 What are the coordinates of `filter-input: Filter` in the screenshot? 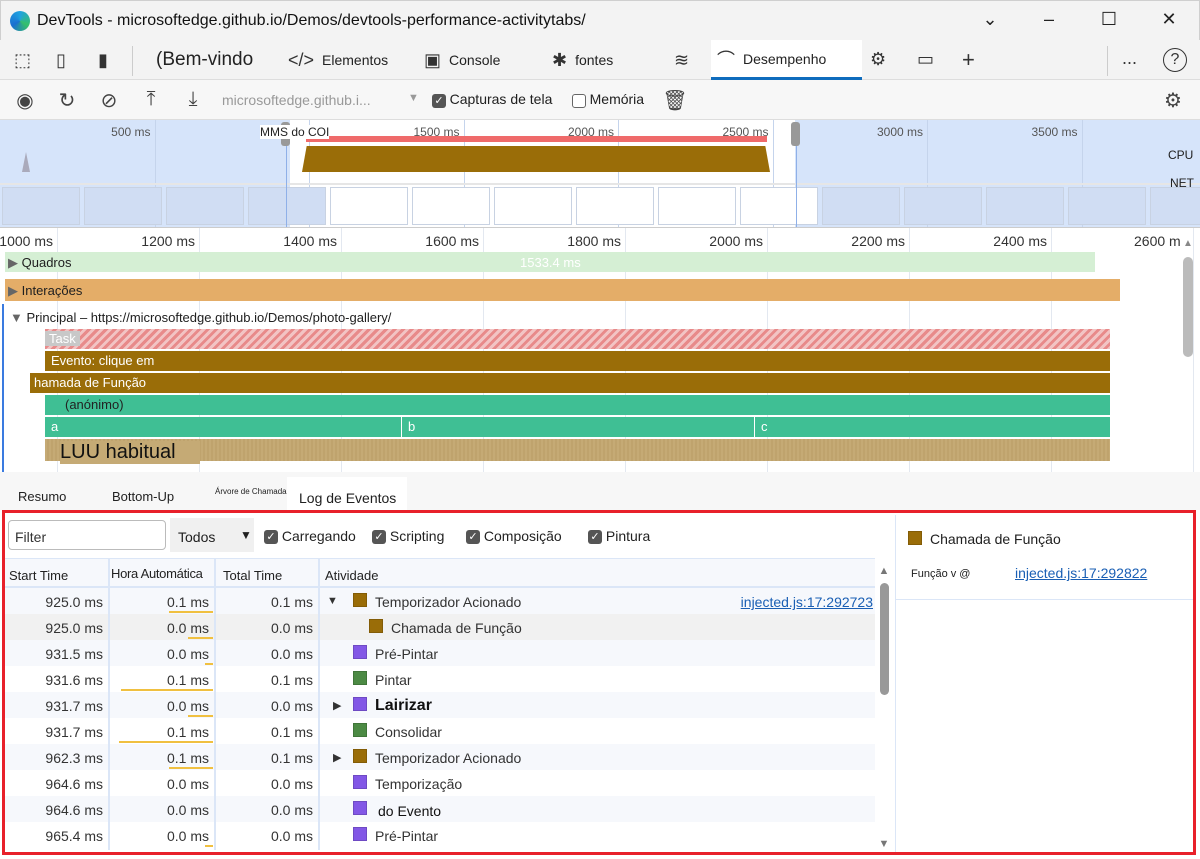 It's located at (87, 535).